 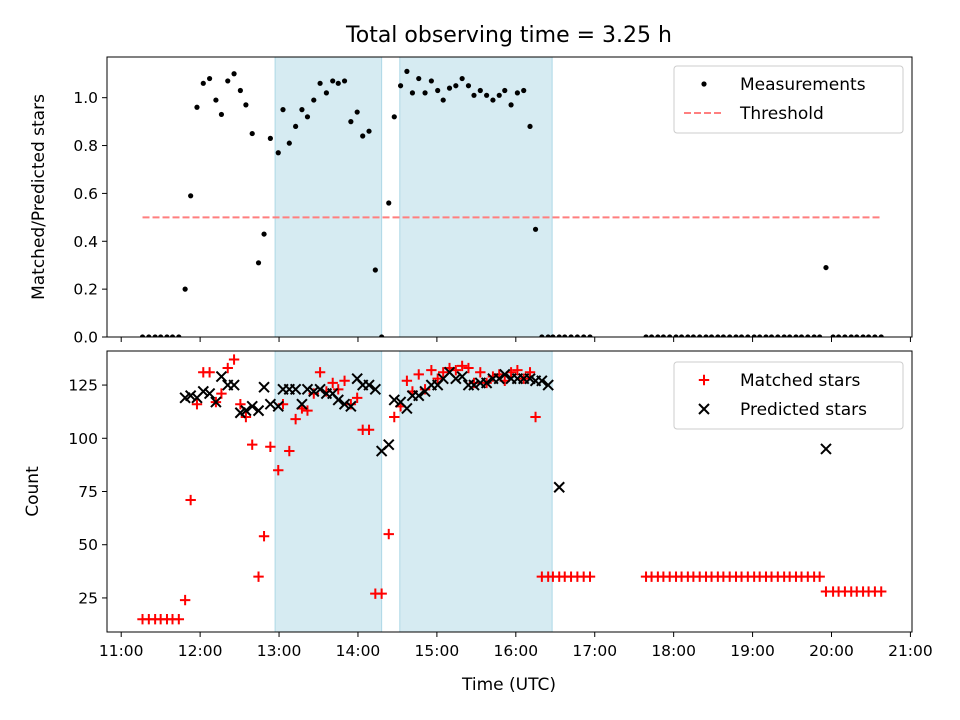 I want to click on x-tick-label: 12:00, so click(x=200, y=651).